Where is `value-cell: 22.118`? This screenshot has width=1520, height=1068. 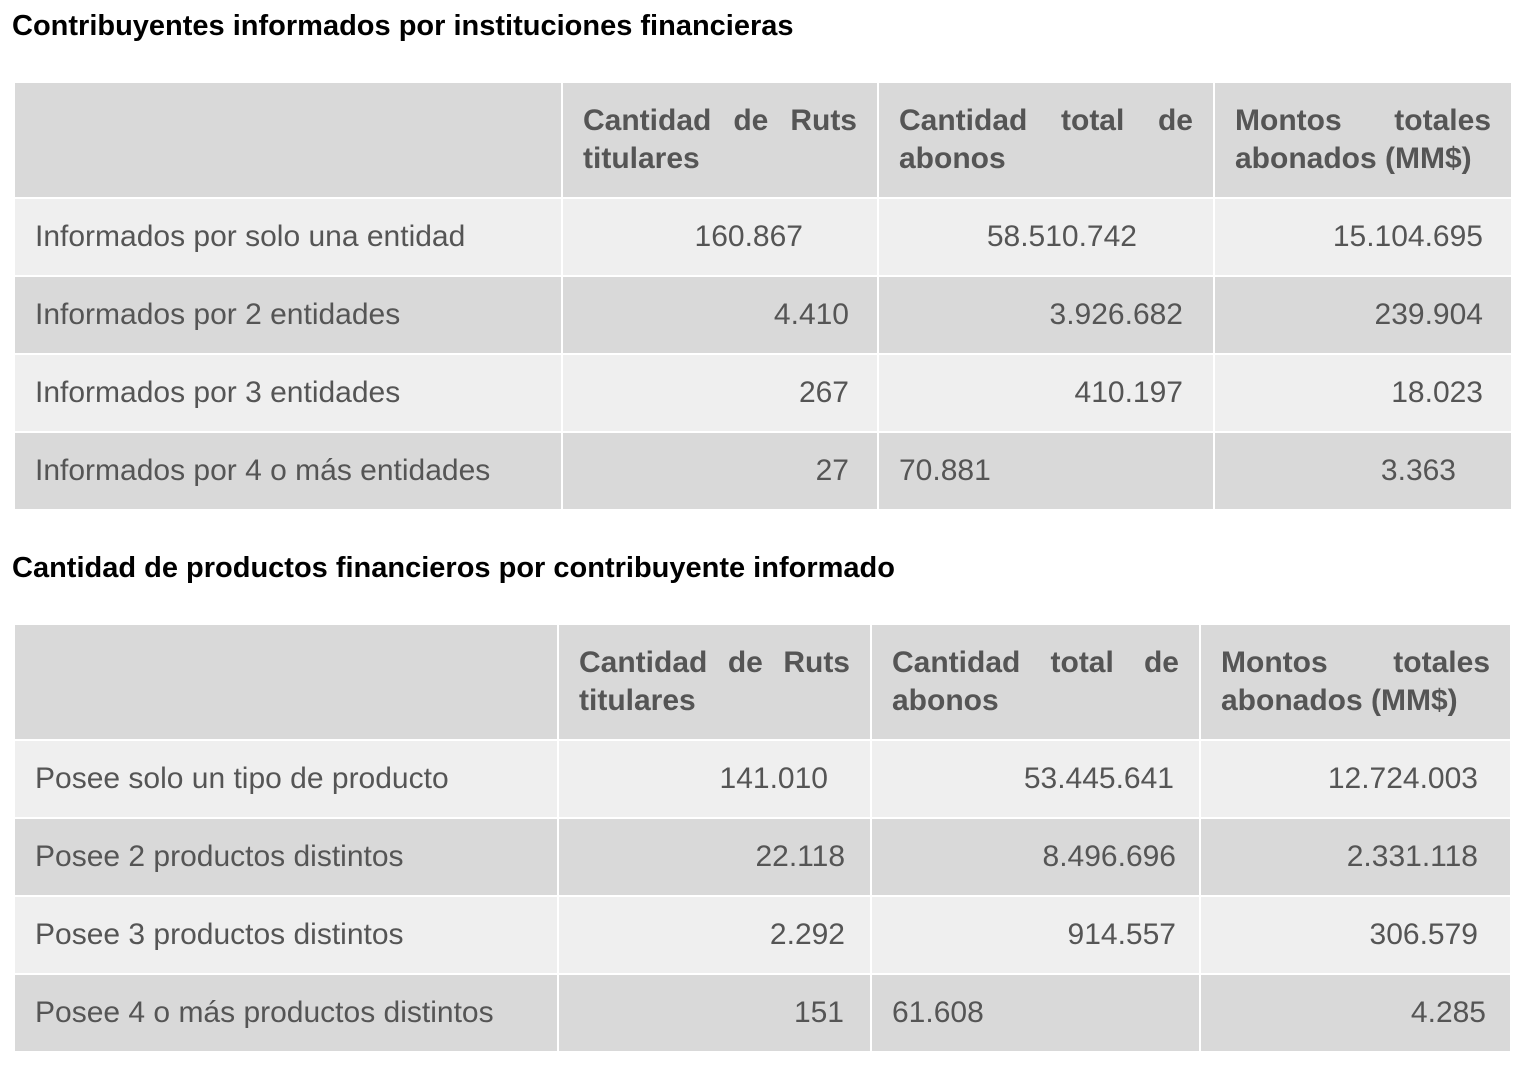 value-cell: 22.118 is located at coordinates (714, 857).